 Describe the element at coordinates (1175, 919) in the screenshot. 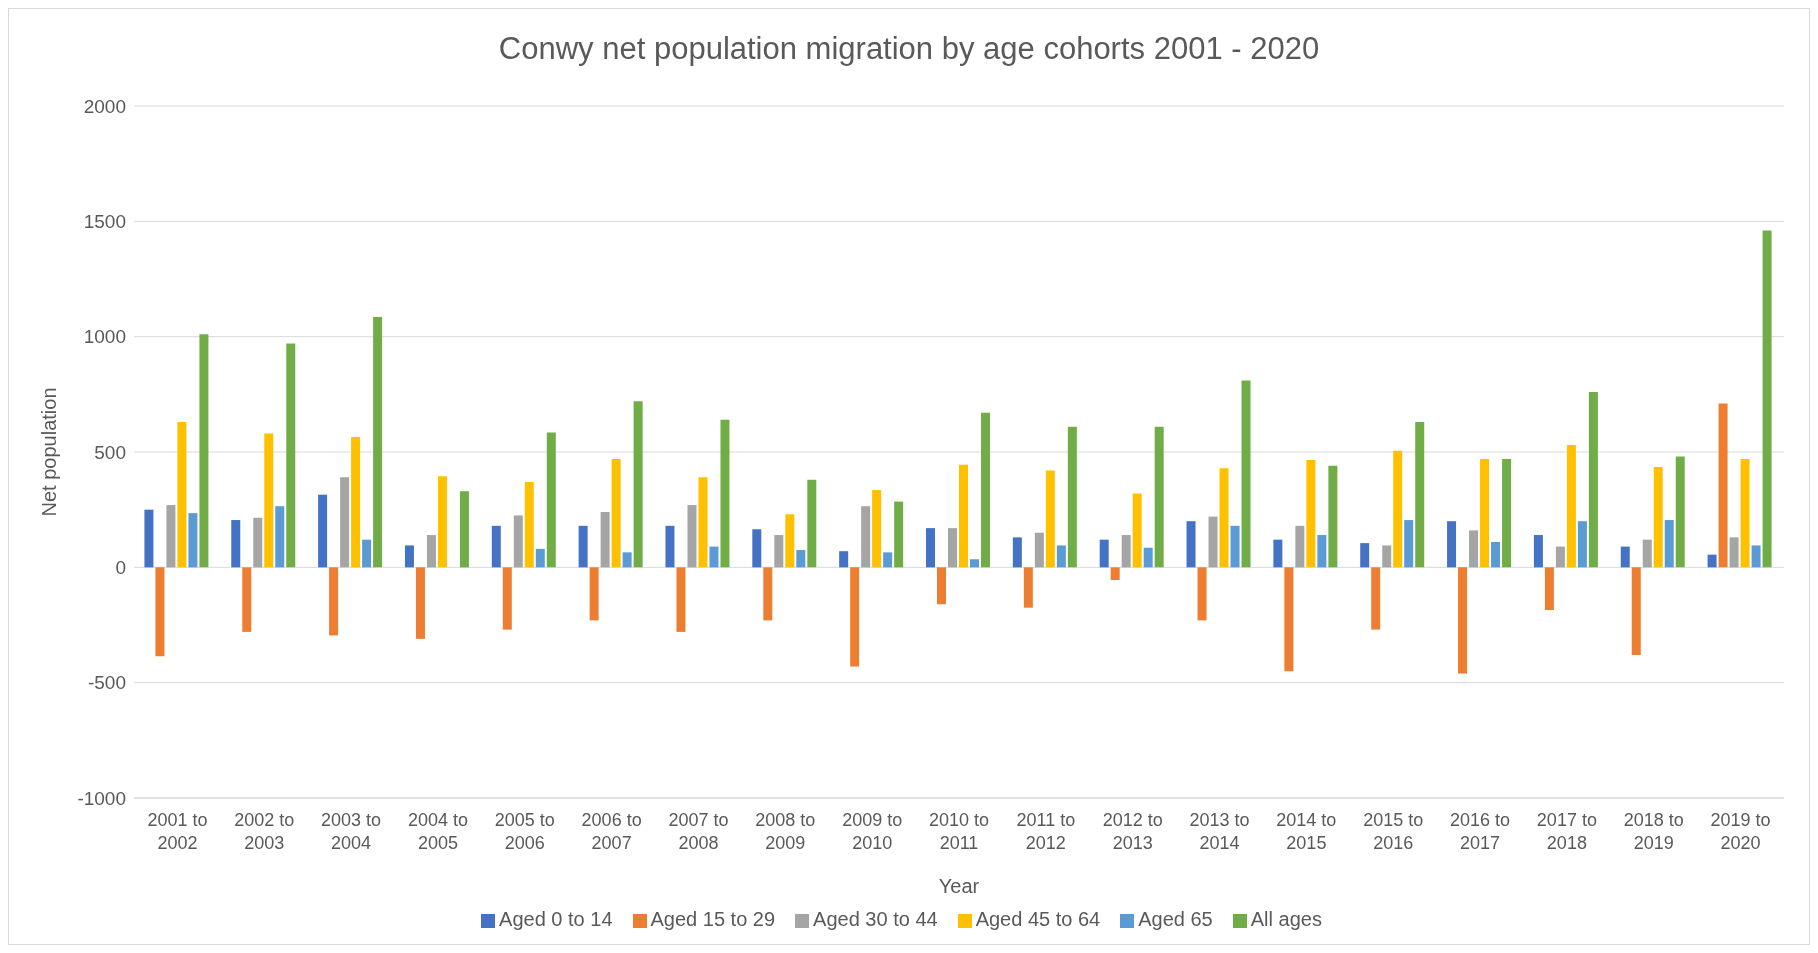

I see `legend-label: Aged 65` at that location.